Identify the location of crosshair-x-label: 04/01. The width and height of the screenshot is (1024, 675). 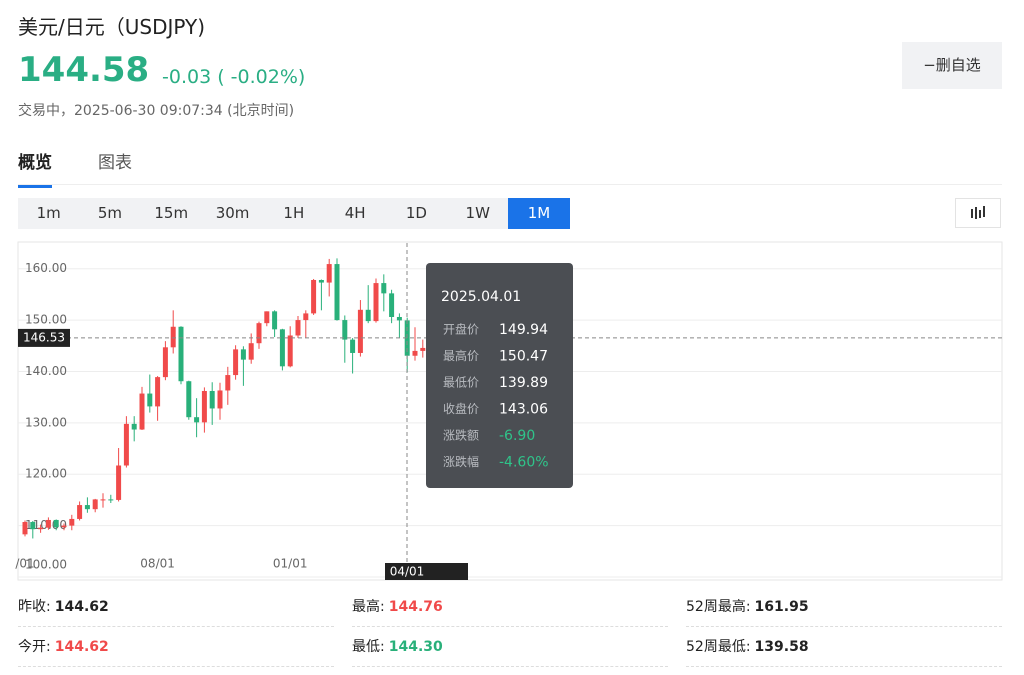
(407, 572).